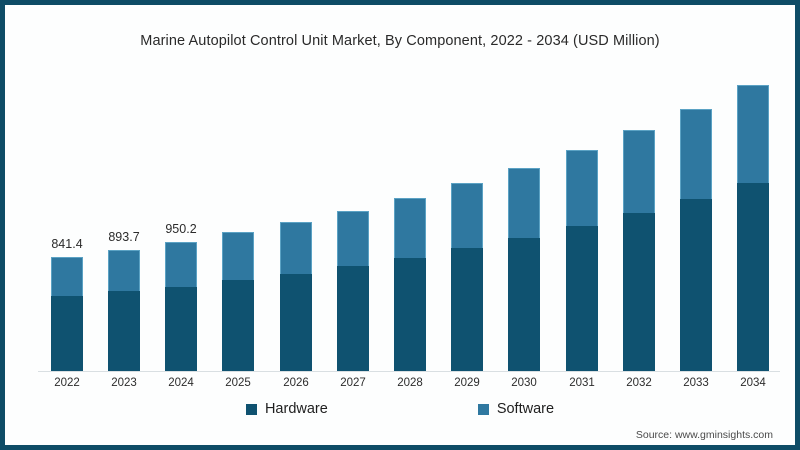 The width and height of the screenshot is (800, 450). Describe the element at coordinates (409, 371) in the screenshot. I see `x-axis-line` at that location.